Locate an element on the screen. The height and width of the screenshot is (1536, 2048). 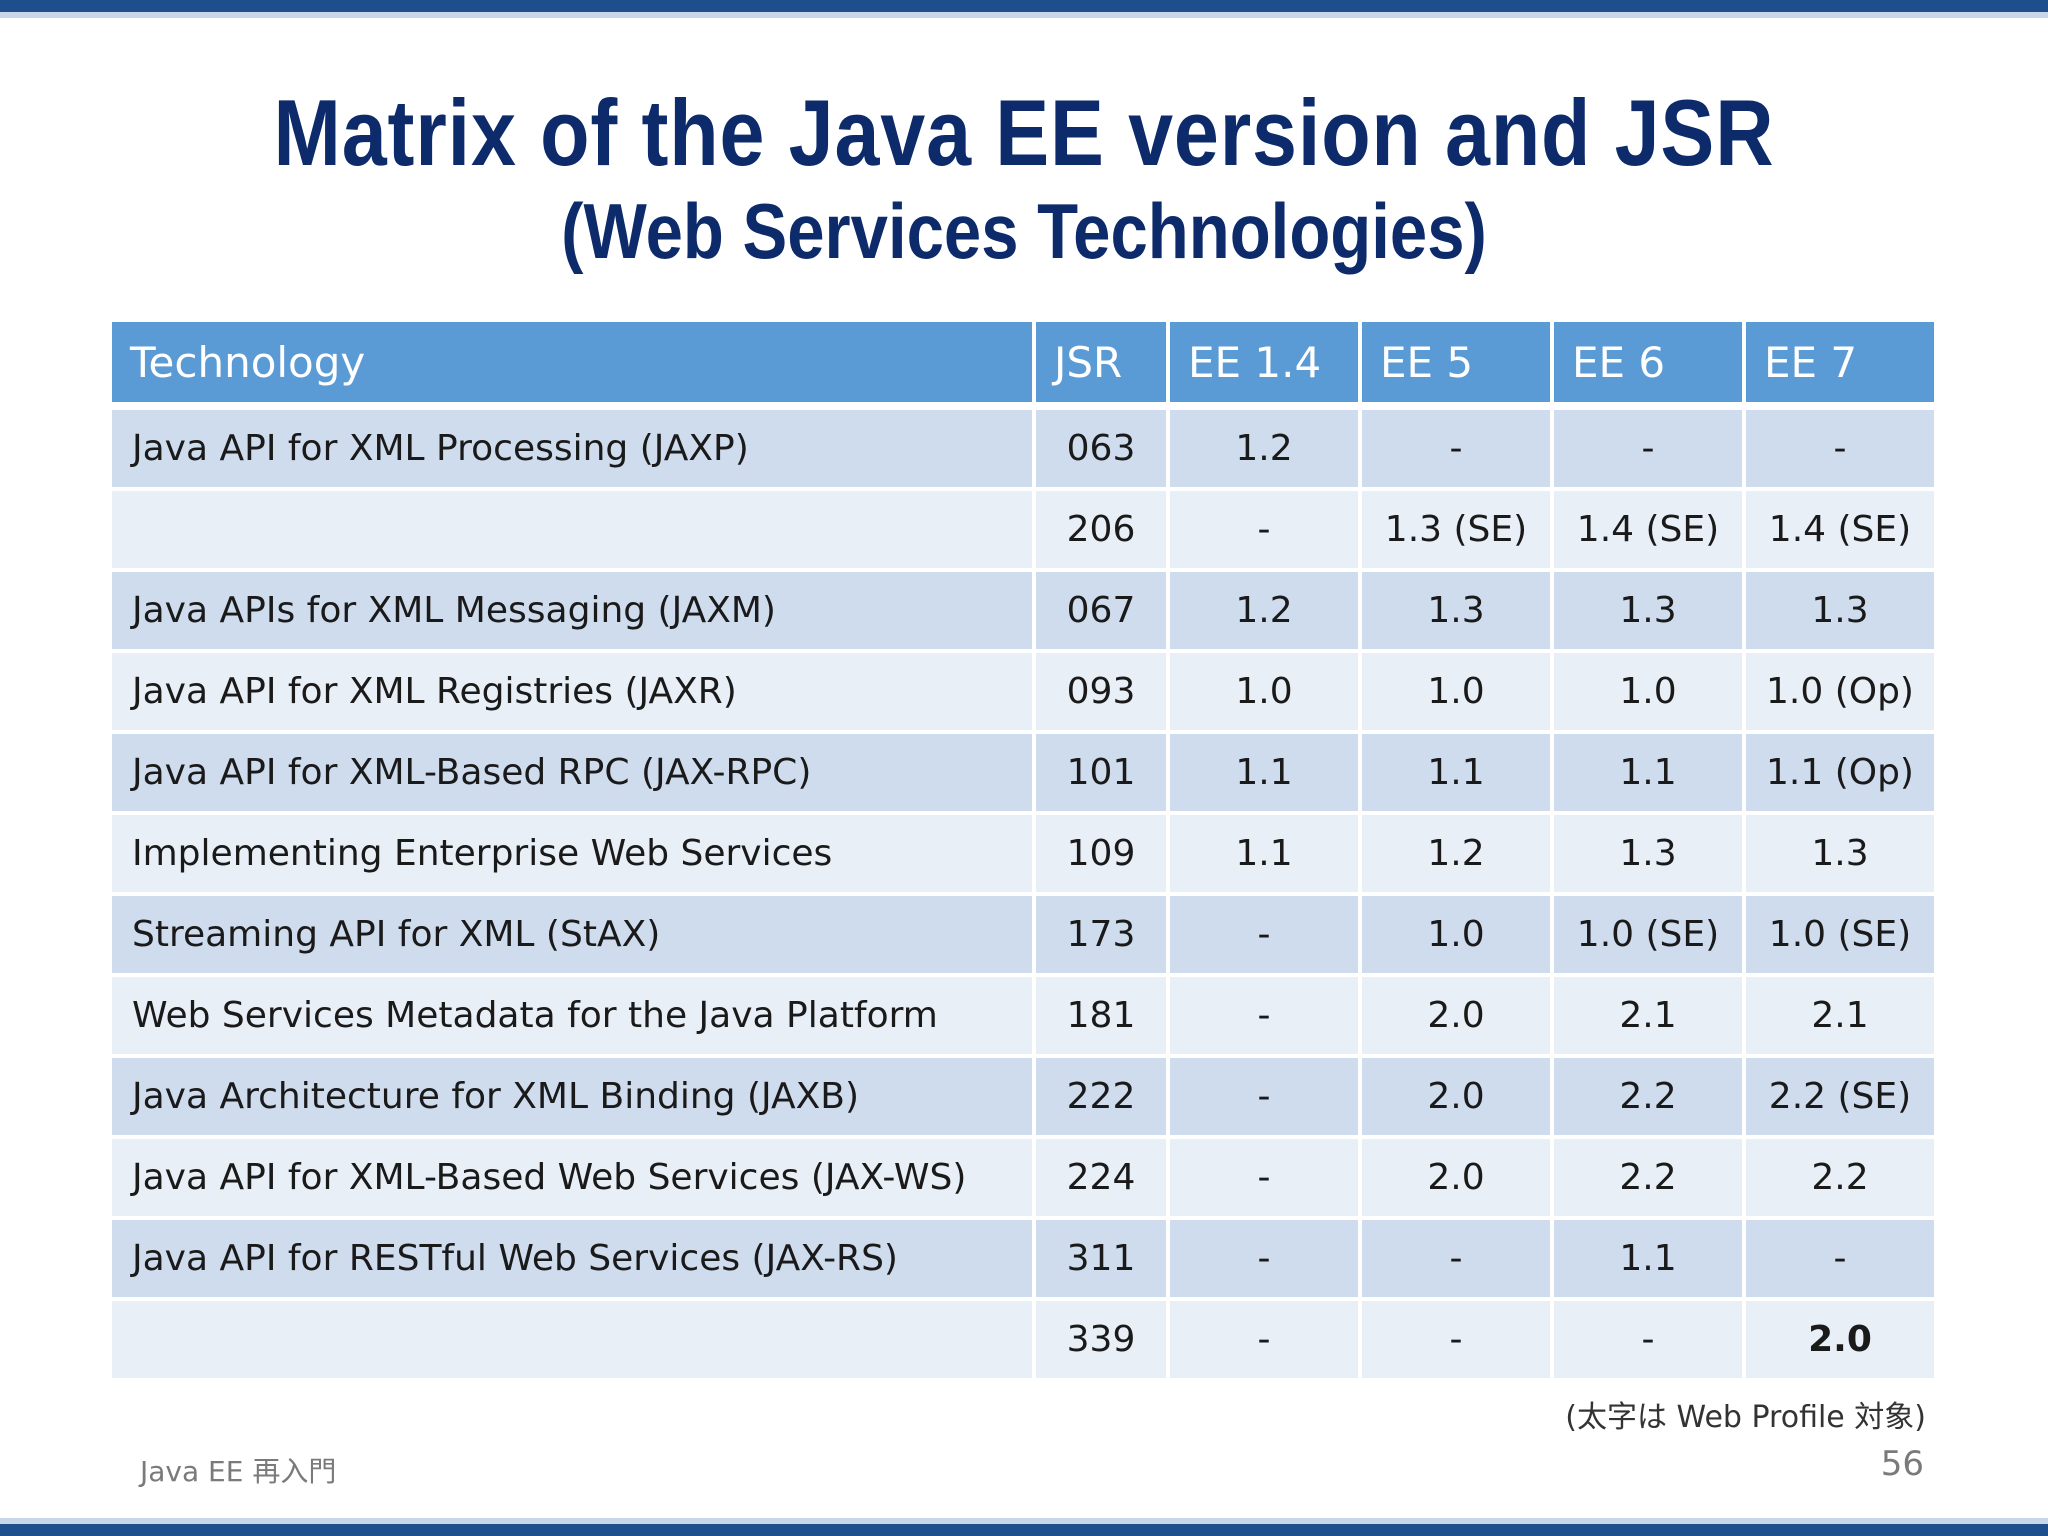
cell-ee5: 1.2 is located at coordinates (1456, 855).